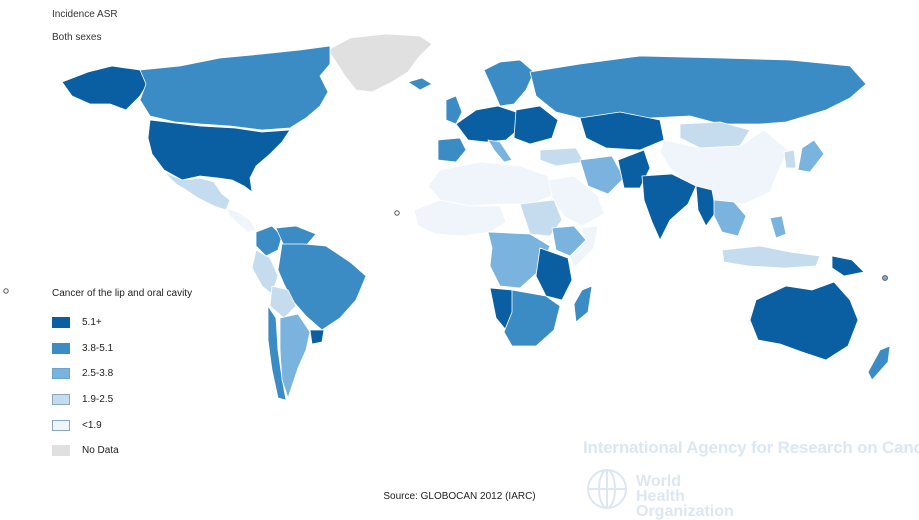  I want to click on legend-label: 1.9-2.5, so click(98, 400).